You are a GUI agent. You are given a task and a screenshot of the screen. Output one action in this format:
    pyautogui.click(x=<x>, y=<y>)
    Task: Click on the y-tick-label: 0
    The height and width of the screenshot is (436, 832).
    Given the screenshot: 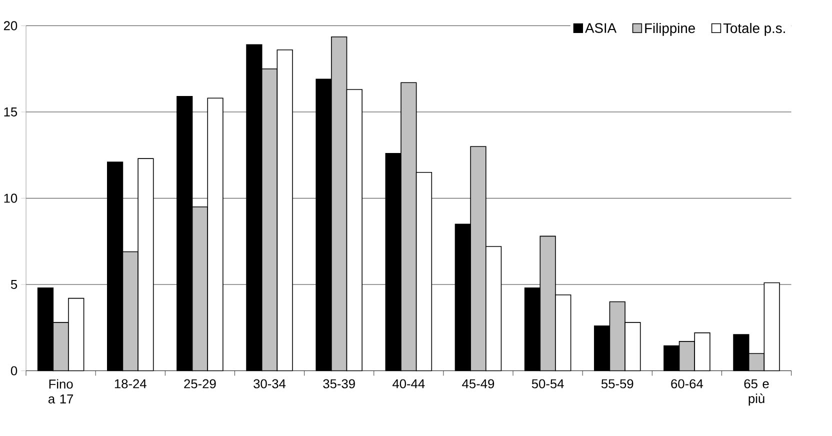 What is the action you would take?
    pyautogui.click(x=14, y=371)
    